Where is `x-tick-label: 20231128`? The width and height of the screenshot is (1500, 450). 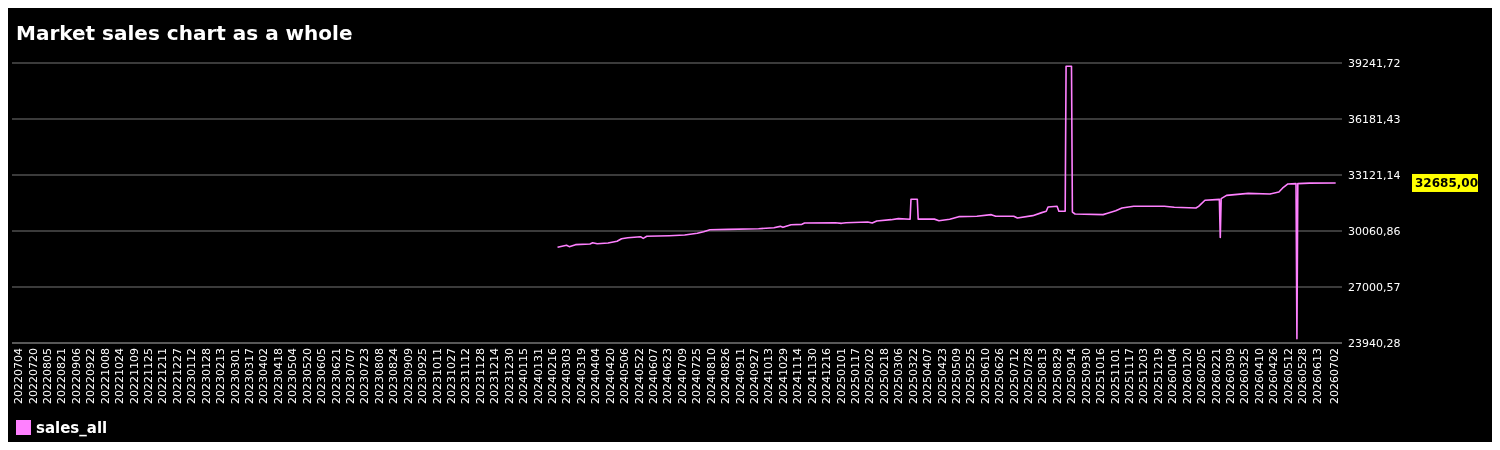
x-tick-label: 20231128 is located at coordinates (480, 376).